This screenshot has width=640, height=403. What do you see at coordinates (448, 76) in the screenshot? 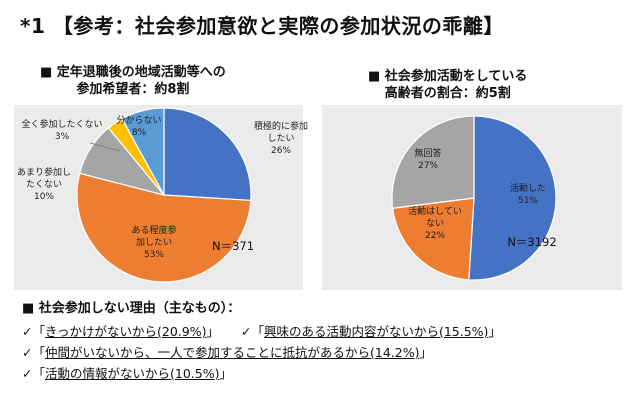
I see `right-heading-line1: ■ 社会参加活動をしている` at bounding box center [448, 76].